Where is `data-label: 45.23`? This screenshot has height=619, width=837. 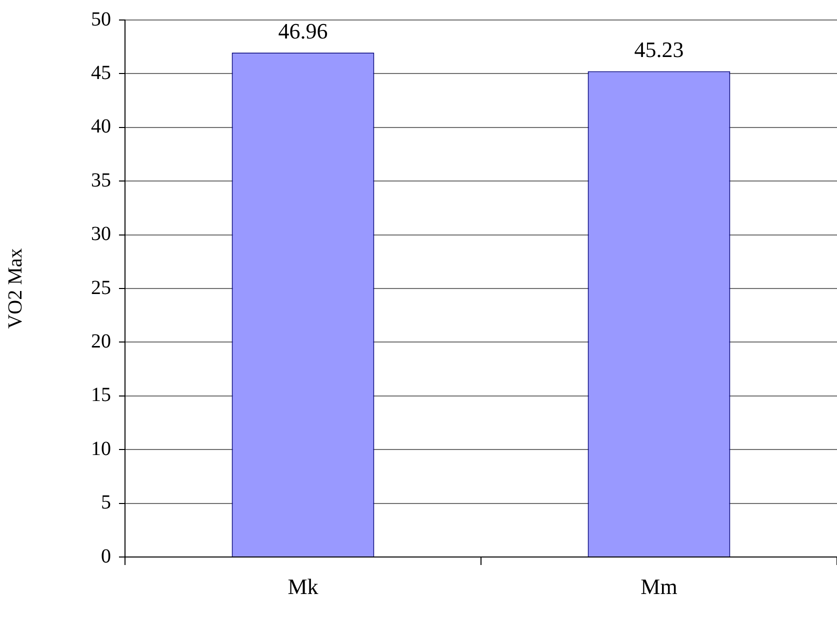 data-label: 45.23 is located at coordinates (659, 49).